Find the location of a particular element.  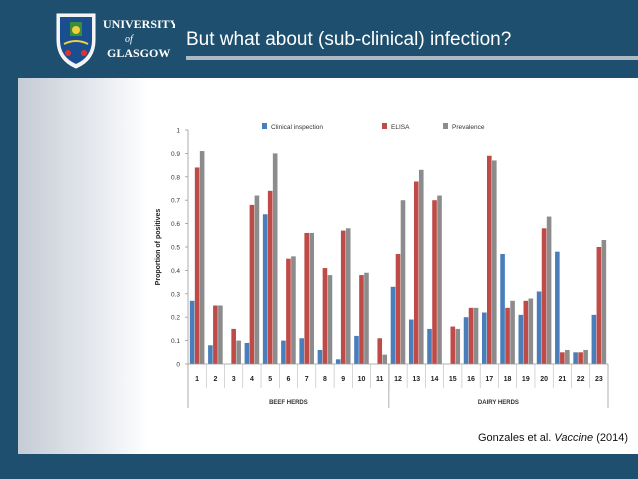

y-tick-label: 0.9 is located at coordinates (175, 154).